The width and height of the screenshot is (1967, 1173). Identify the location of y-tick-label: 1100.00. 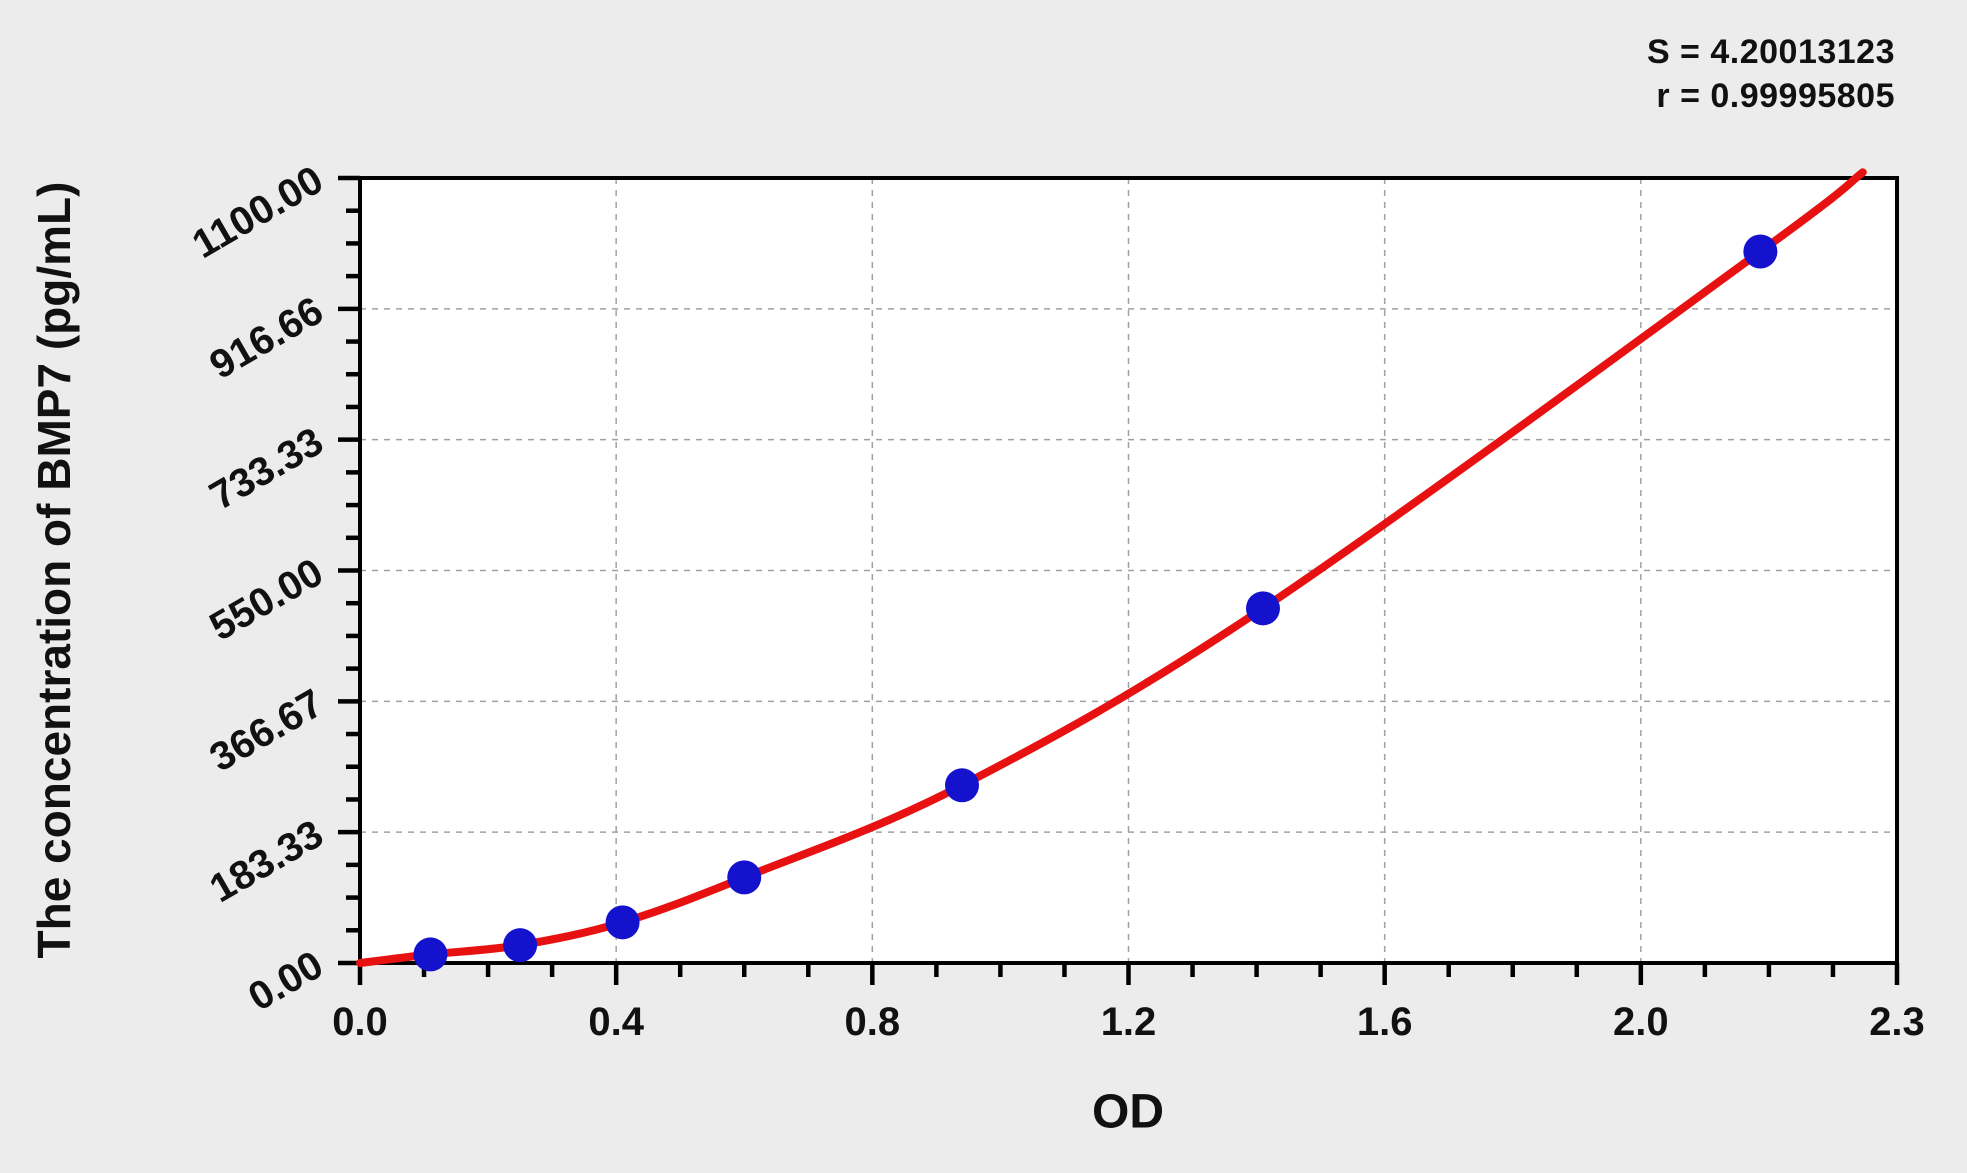
(257, 212).